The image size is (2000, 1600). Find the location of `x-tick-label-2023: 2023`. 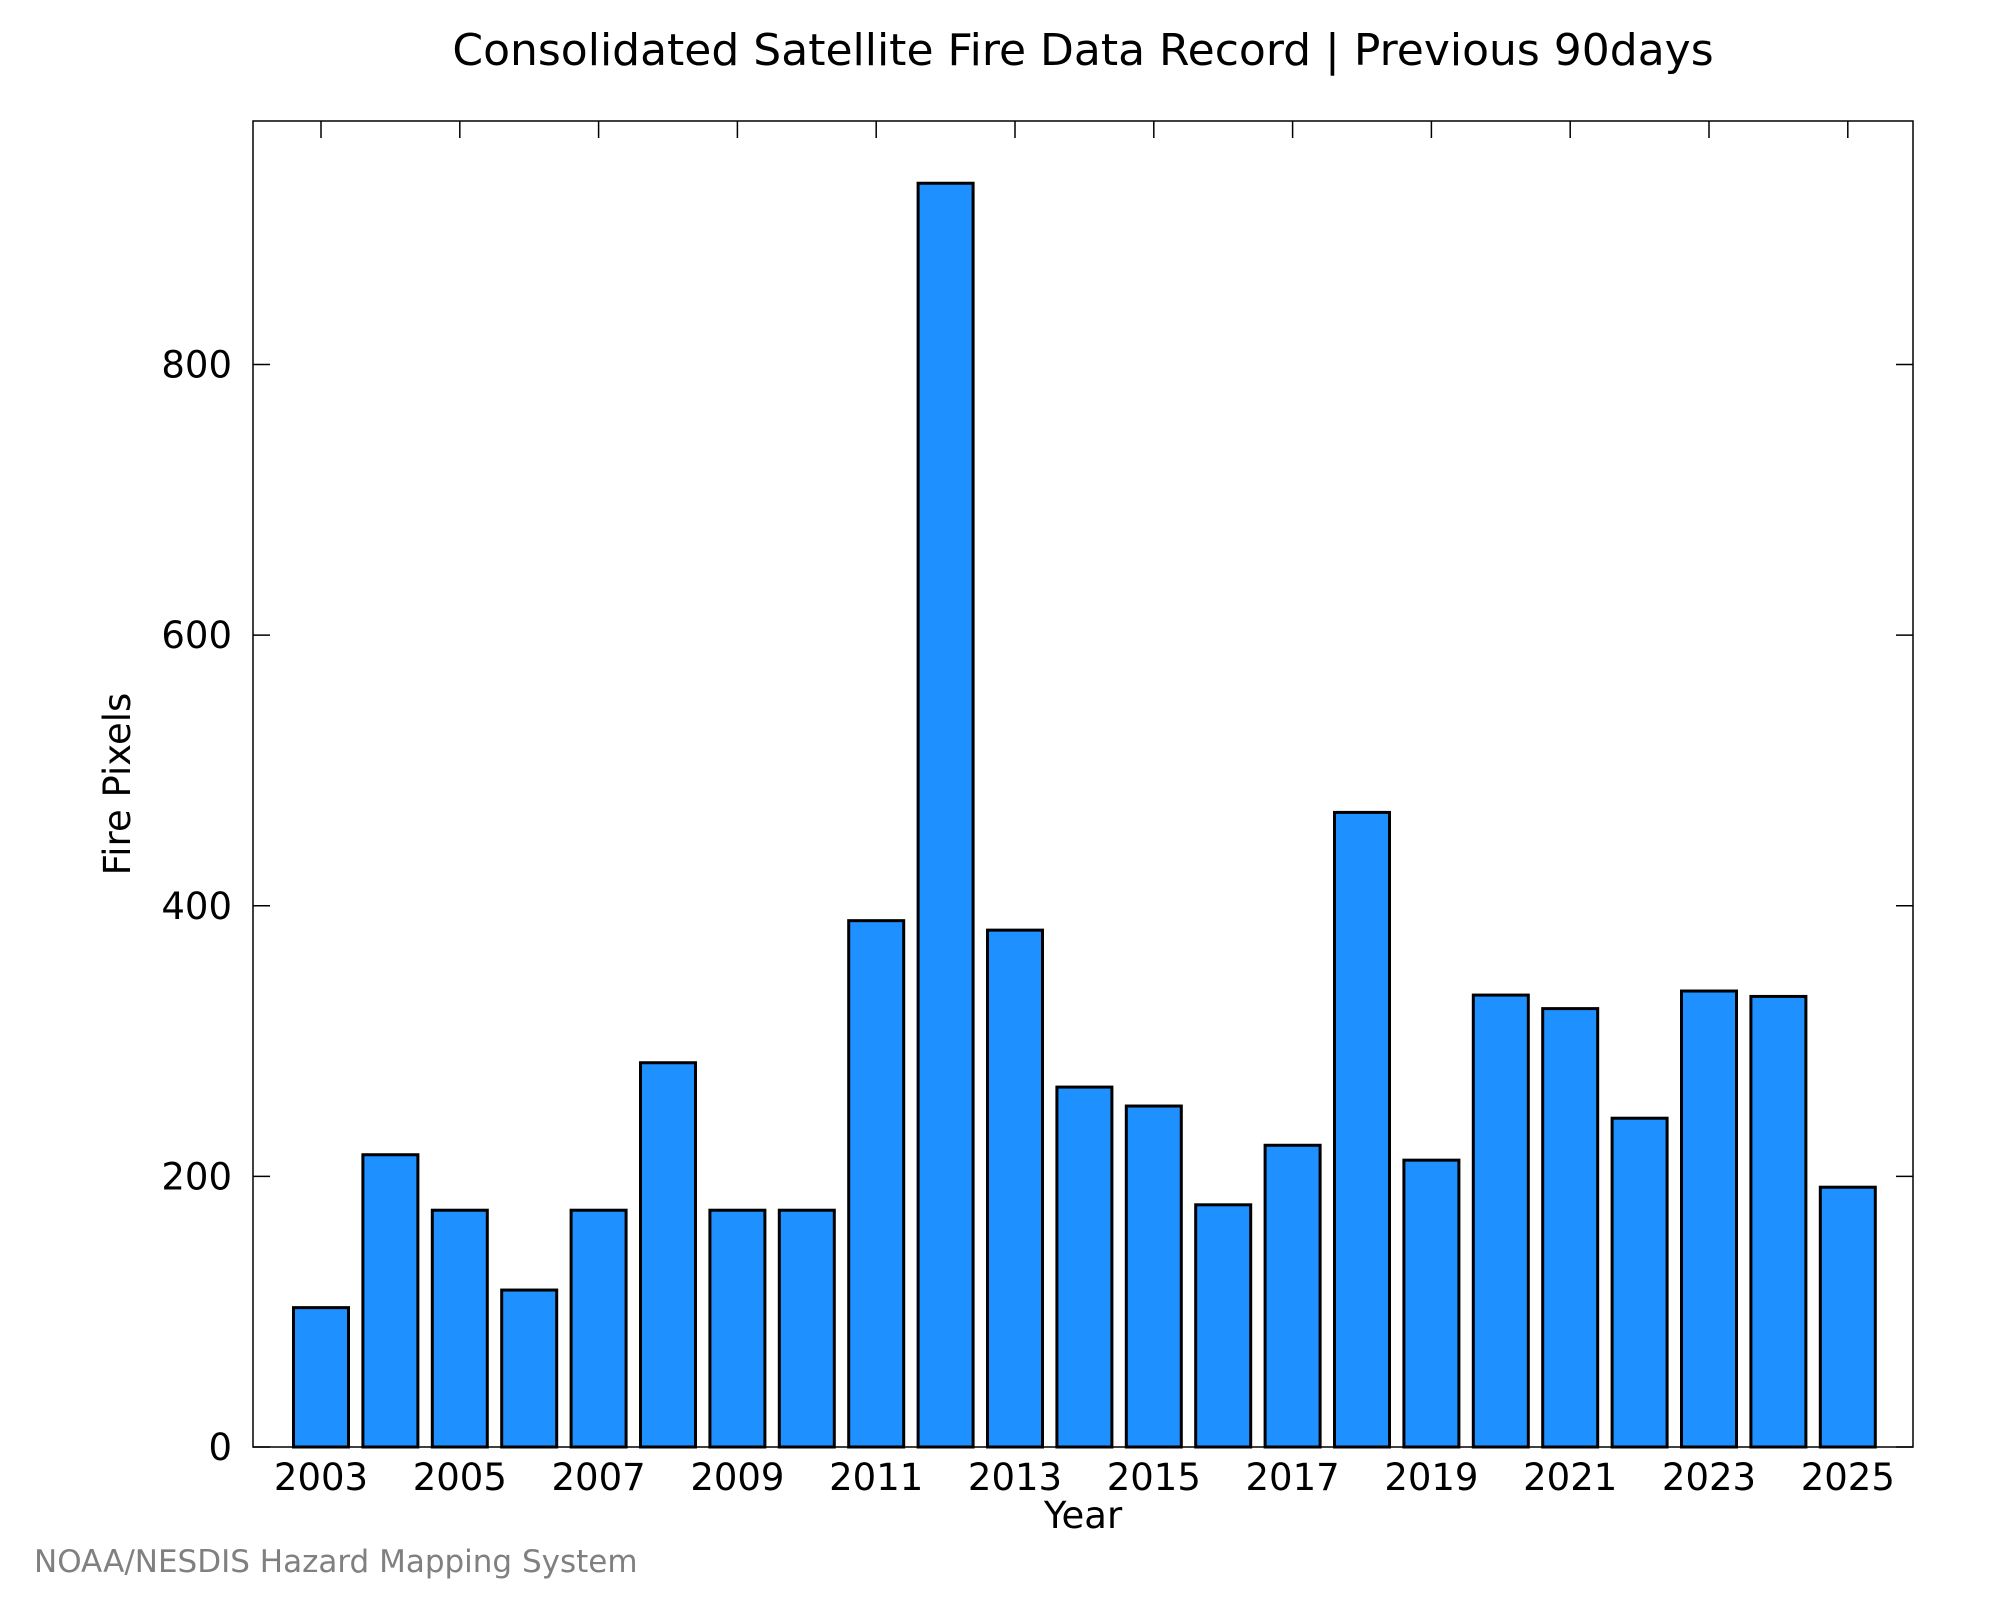

x-tick-label-2023: 2023 is located at coordinates (1709, 1477).